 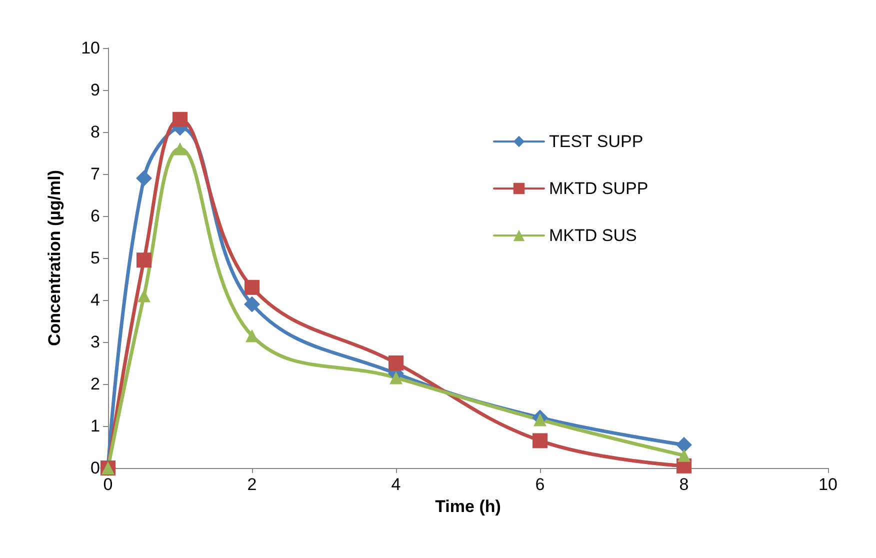 What do you see at coordinates (593, 235) in the screenshot?
I see `legend-label: MKTD SUS` at bounding box center [593, 235].